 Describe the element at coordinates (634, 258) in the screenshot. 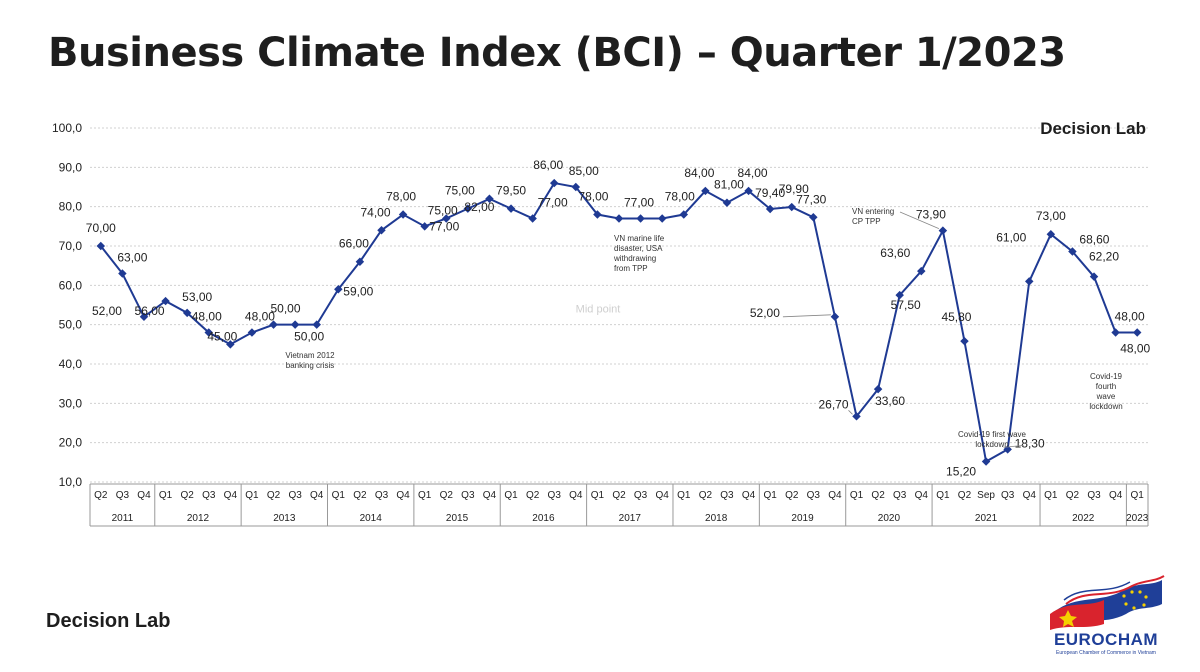

I see `annotation-line: withdrawing` at that location.